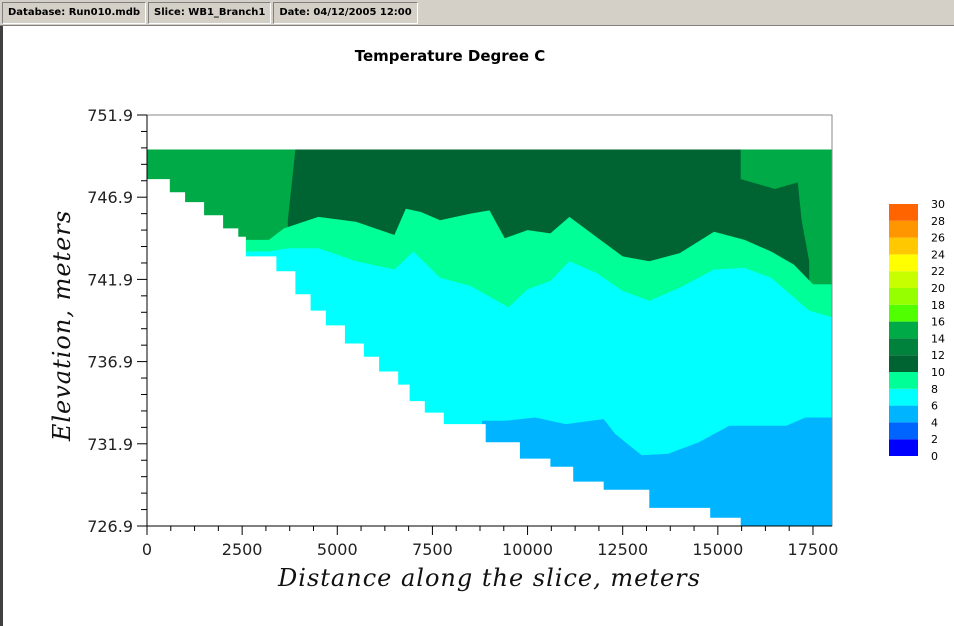 The width and height of the screenshot is (954, 626). What do you see at coordinates (938, 338) in the screenshot?
I see `colorbar-label: 14` at bounding box center [938, 338].